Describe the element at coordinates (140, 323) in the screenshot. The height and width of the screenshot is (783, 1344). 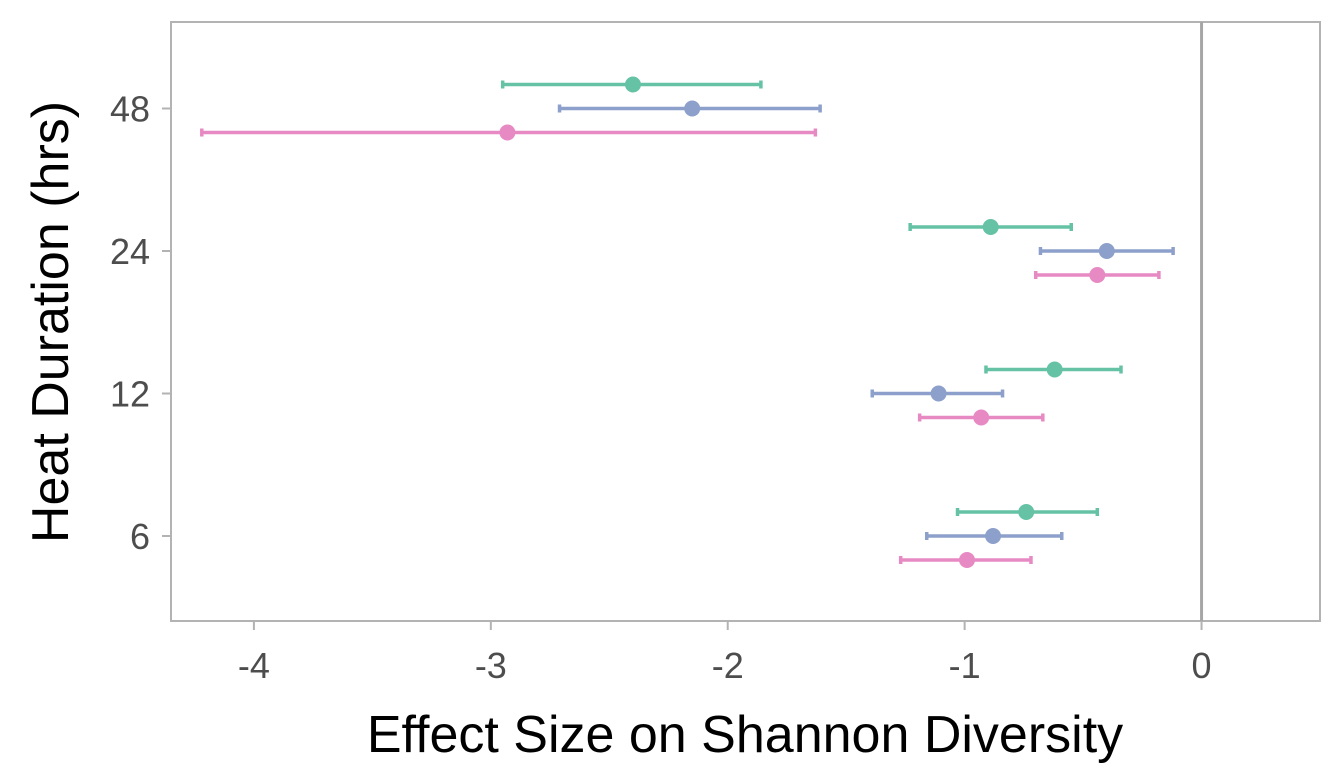
I see `y-axis: 6 12 24 48` at that location.